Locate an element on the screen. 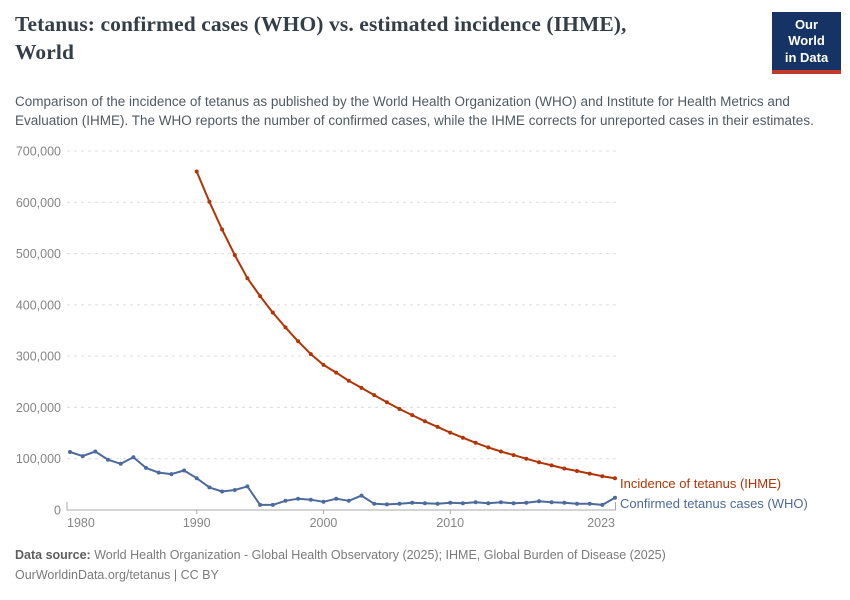  series-label-who: Confirmed tetanus cases (WHO) is located at coordinates (714, 503).